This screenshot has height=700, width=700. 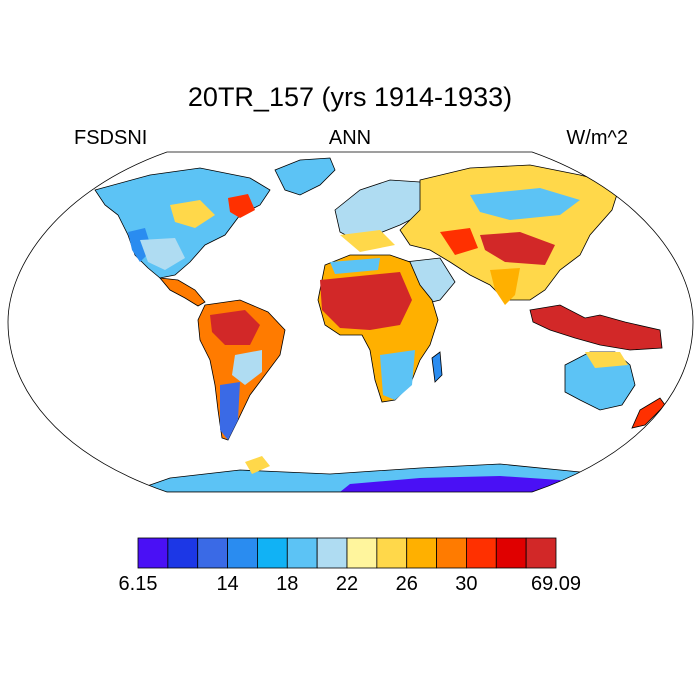 What do you see at coordinates (305, 176) in the screenshot?
I see `greenland` at bounding box center [305, 176].